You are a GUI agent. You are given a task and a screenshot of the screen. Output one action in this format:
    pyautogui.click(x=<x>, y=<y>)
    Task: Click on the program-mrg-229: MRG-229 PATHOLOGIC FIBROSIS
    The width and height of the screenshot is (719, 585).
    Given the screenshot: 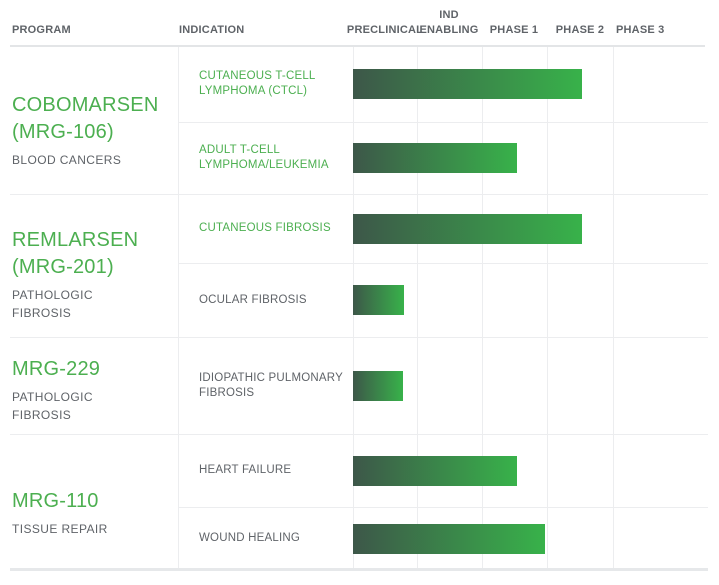 What is the action you would take?
    pyautogui.click(x=92, y=385)
    